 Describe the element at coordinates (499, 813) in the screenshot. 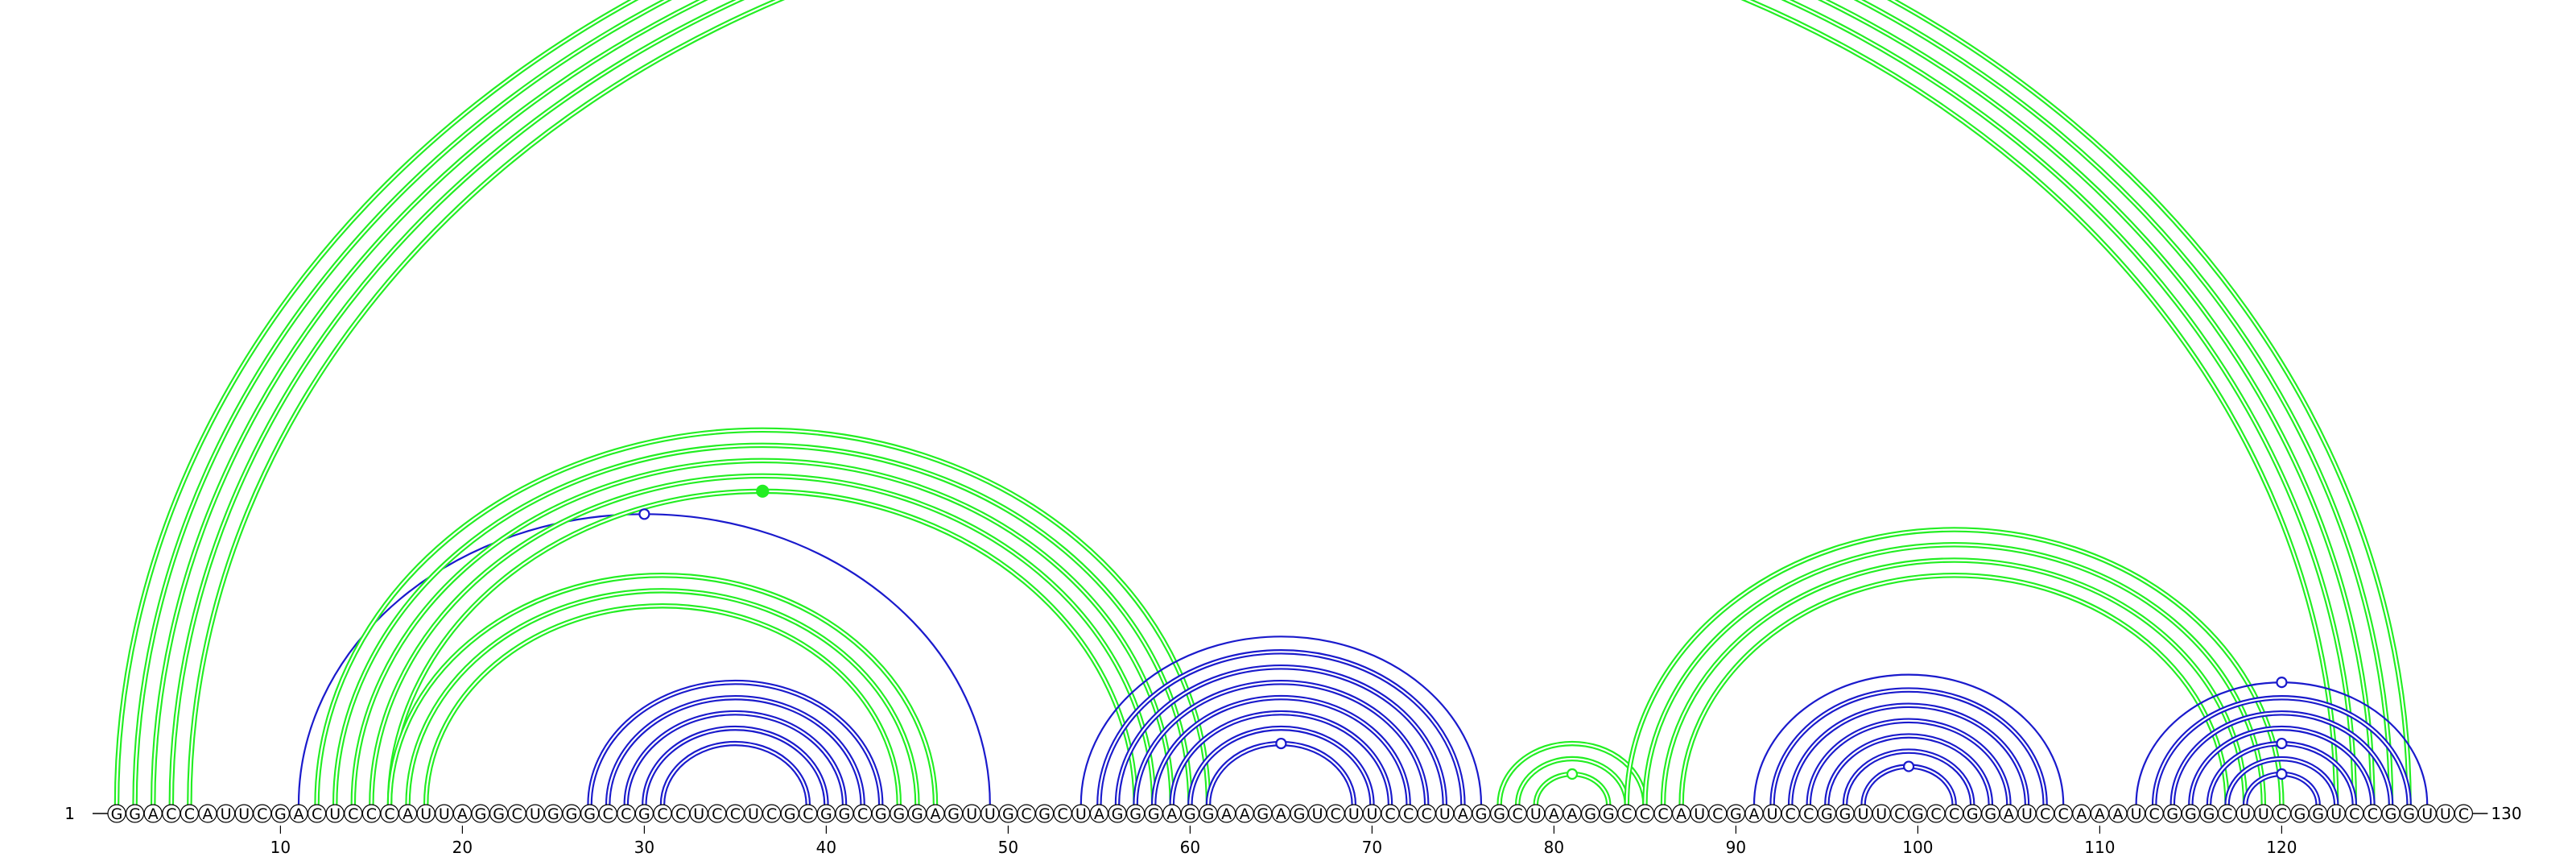

I see `nucleotide-22: G` at that location.